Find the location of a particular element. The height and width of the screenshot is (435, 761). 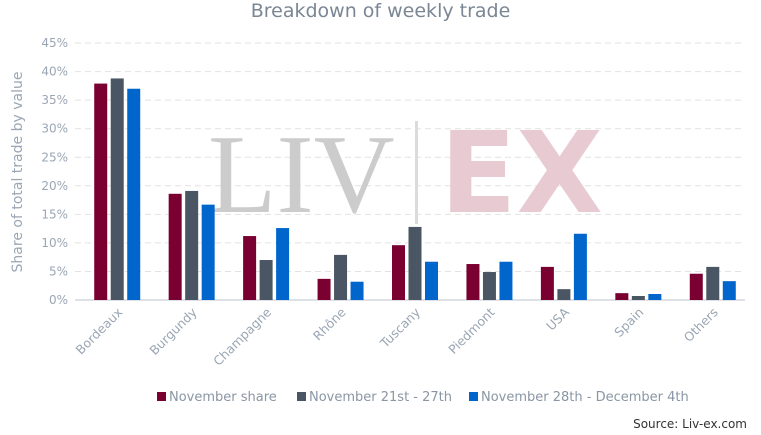

svg-text: EX is located at coordinates (521, 174).